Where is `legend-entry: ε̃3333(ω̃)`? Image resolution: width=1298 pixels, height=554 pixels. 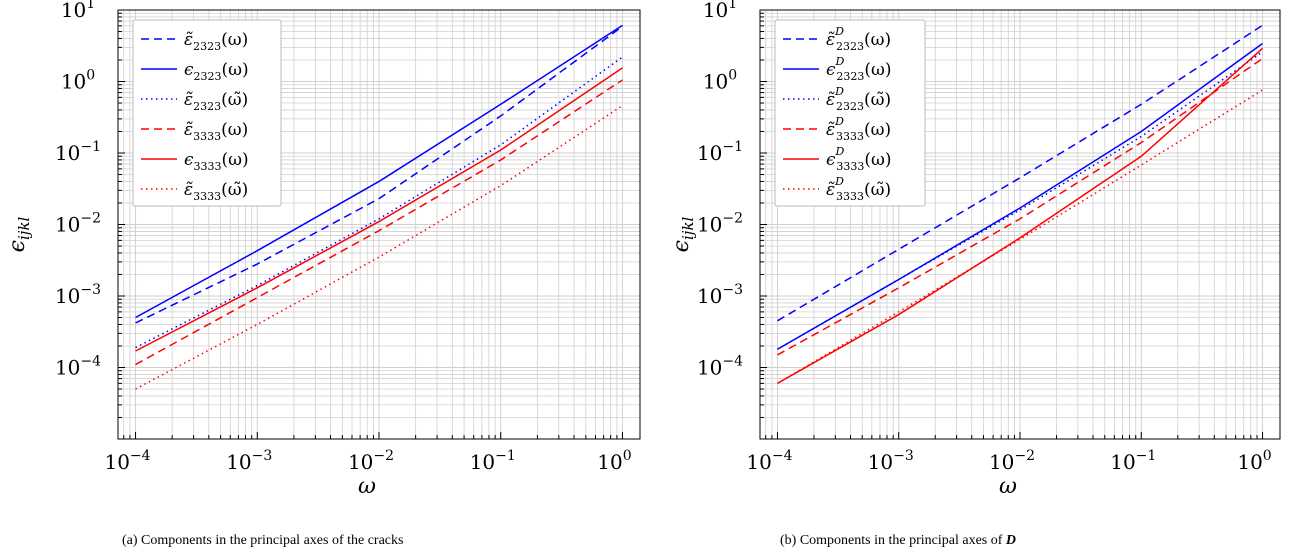 legend-entry: ε̃3333(ω̃) is located at coordinates (216, 191).